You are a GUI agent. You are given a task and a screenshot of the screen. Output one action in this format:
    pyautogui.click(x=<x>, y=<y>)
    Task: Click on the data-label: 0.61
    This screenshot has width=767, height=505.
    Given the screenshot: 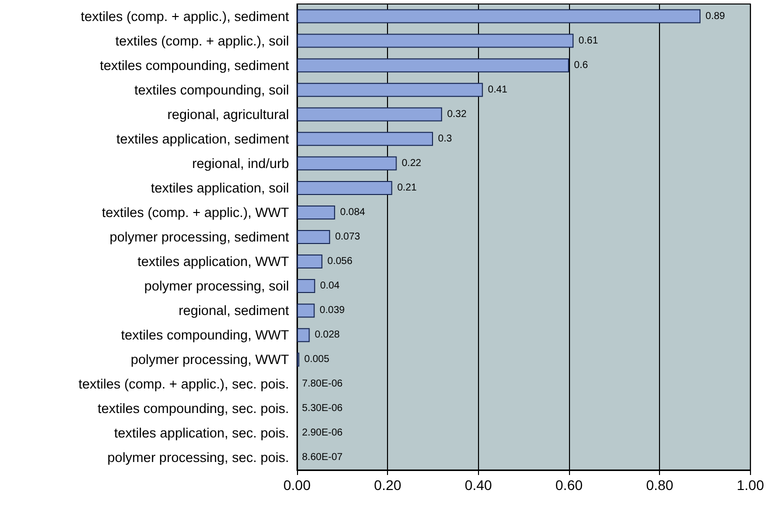 What is the action you would take?
    pyautogui.click(x=588, y=40)
    